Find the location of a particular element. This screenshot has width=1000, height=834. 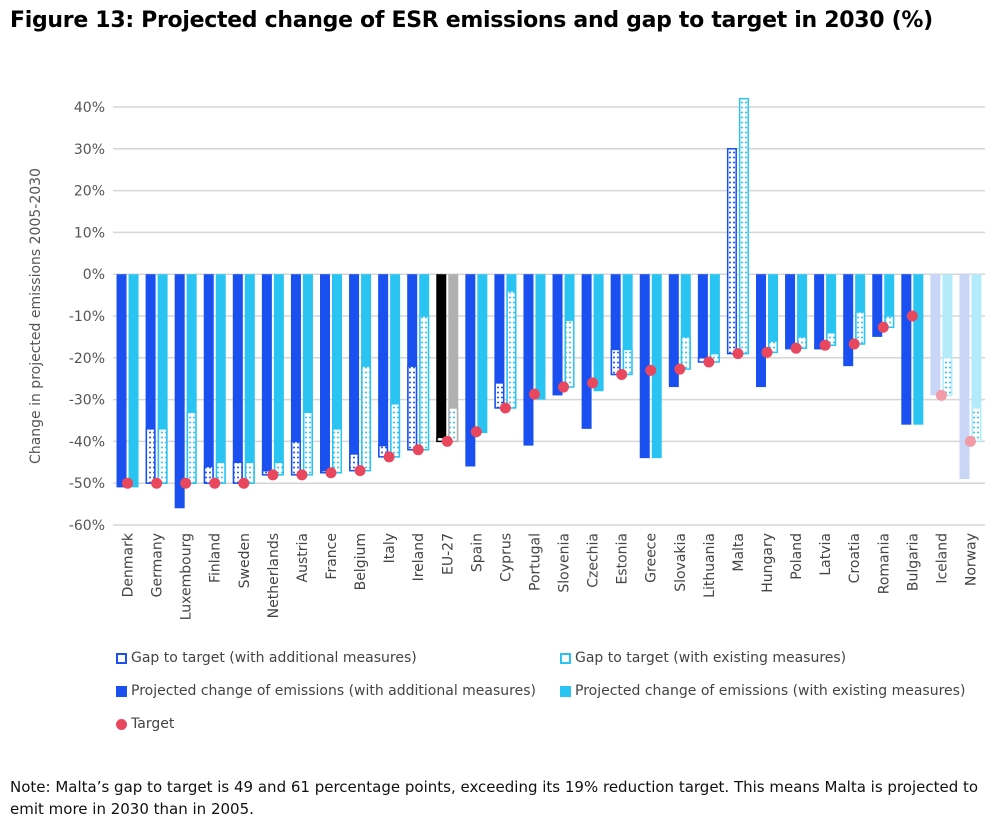

x-tick-label: Lithuania is located at coordinates (710, 565).